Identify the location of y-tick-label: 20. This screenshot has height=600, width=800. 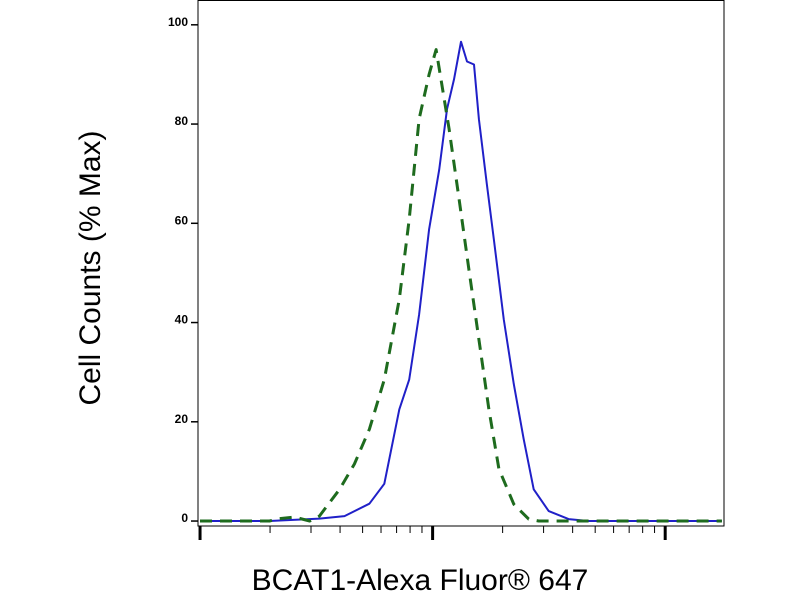
(182, 419).